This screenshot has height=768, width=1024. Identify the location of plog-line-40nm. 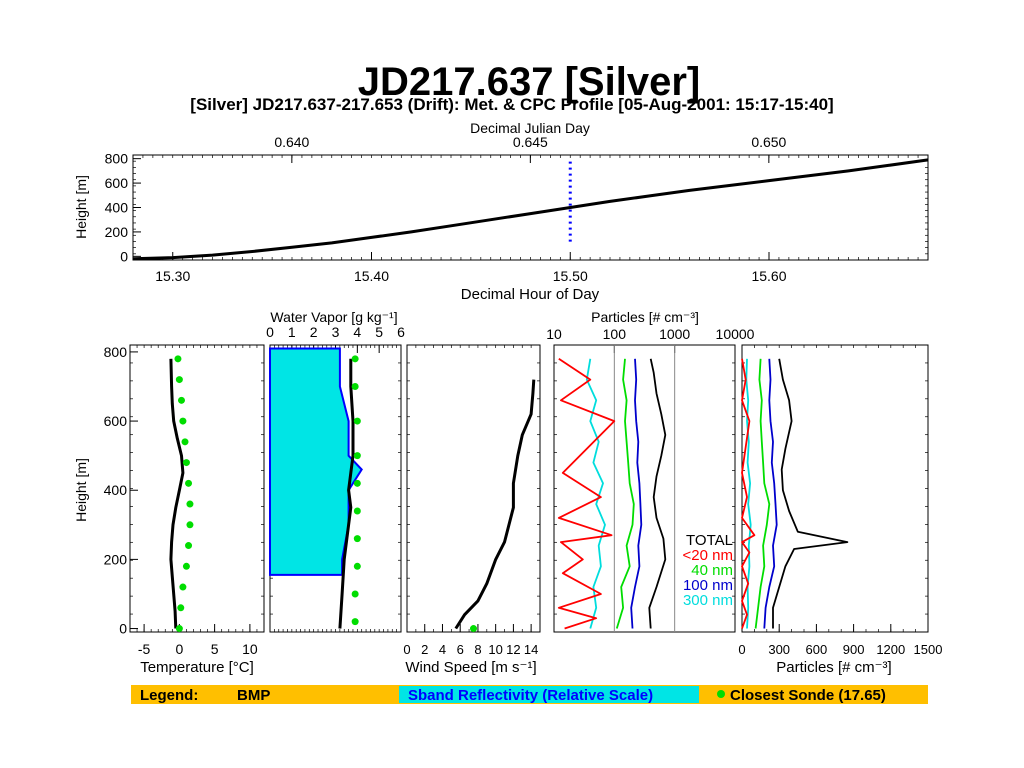
(625, 493).